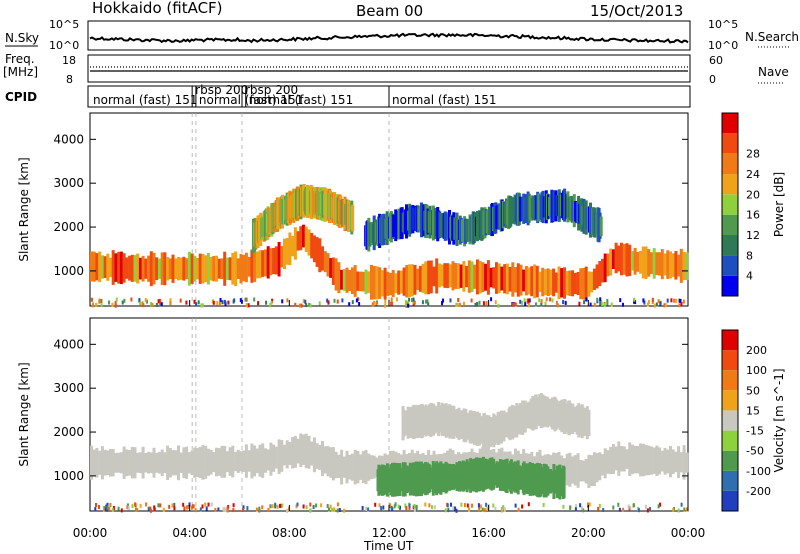 This screenshot has width=800, height=554. What do you see at coordinates (68, 139) in the screenshot?
I see `y-tick-label: 4000` at bounding box center [68, 139].